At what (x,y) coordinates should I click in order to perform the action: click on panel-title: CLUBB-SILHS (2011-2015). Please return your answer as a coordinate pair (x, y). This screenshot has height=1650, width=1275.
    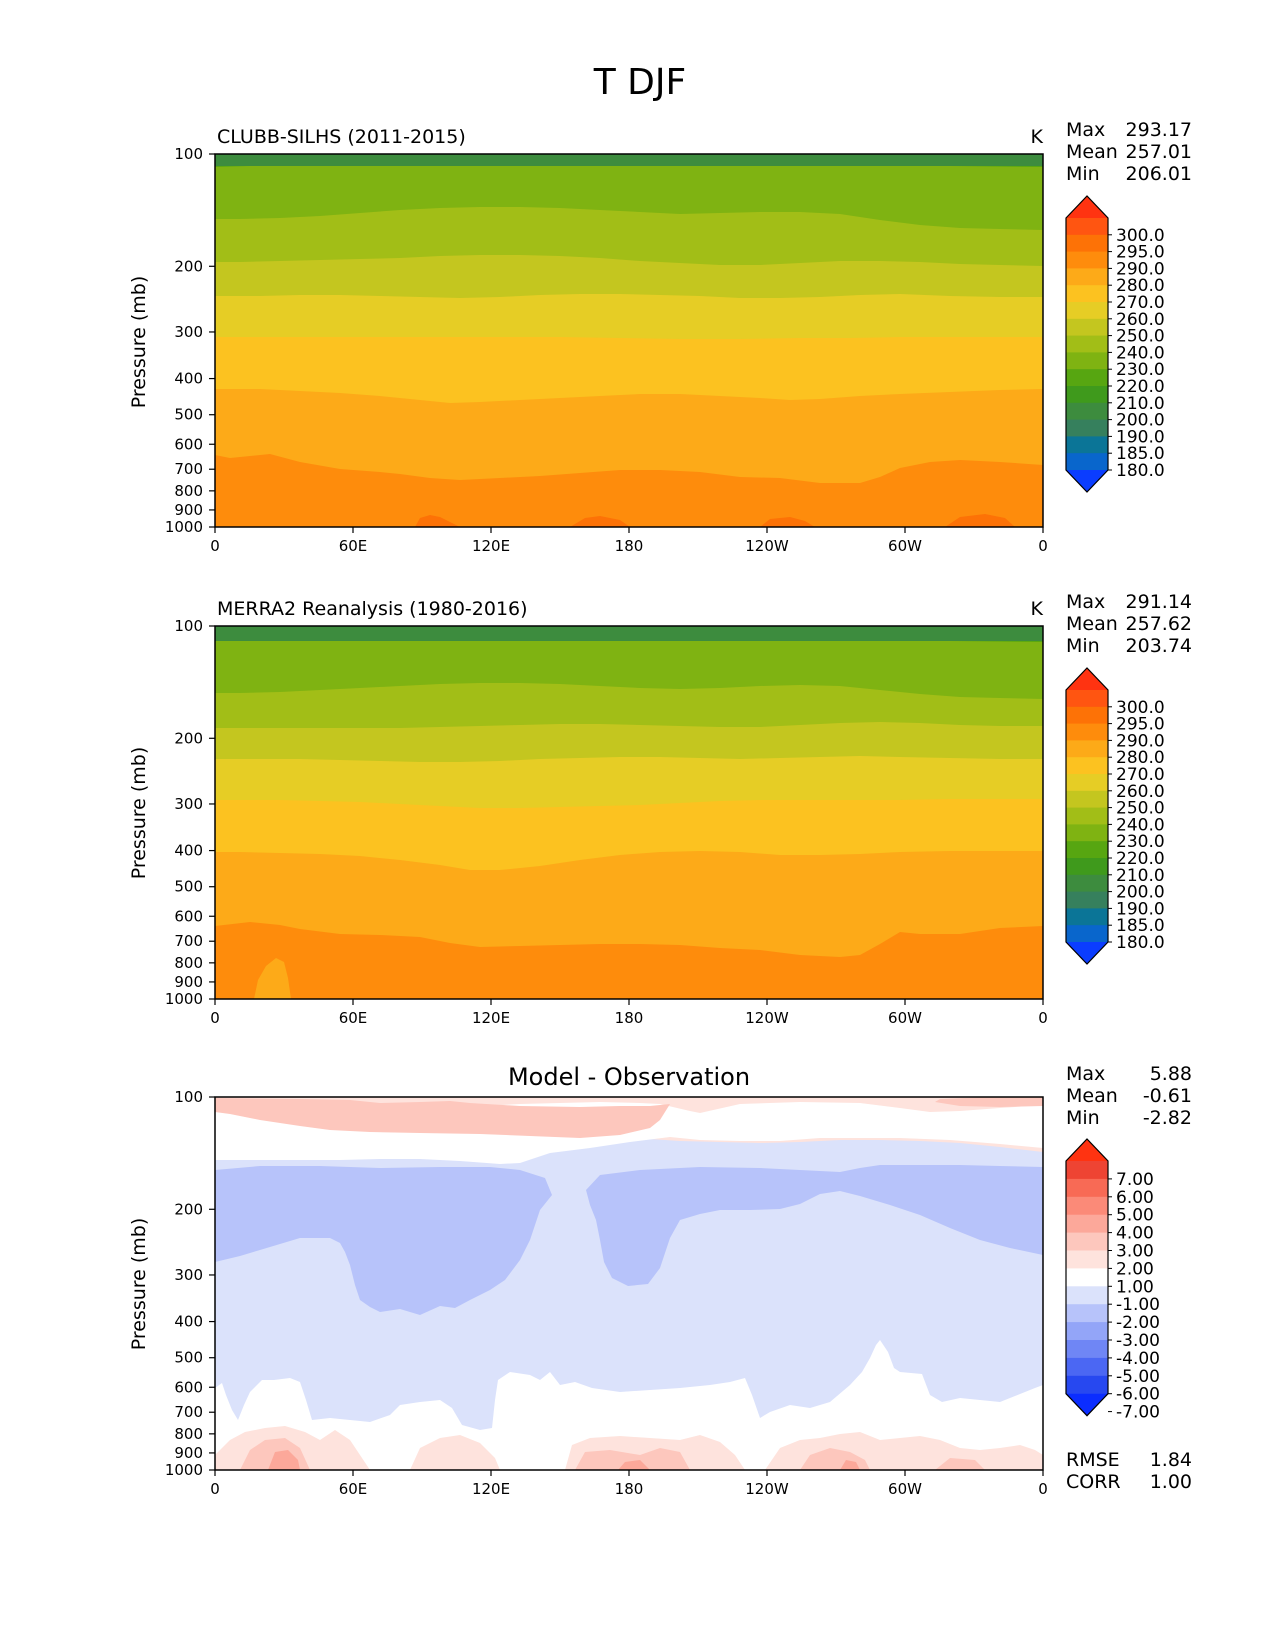
    Looking at the image, I should click on (341, 137).